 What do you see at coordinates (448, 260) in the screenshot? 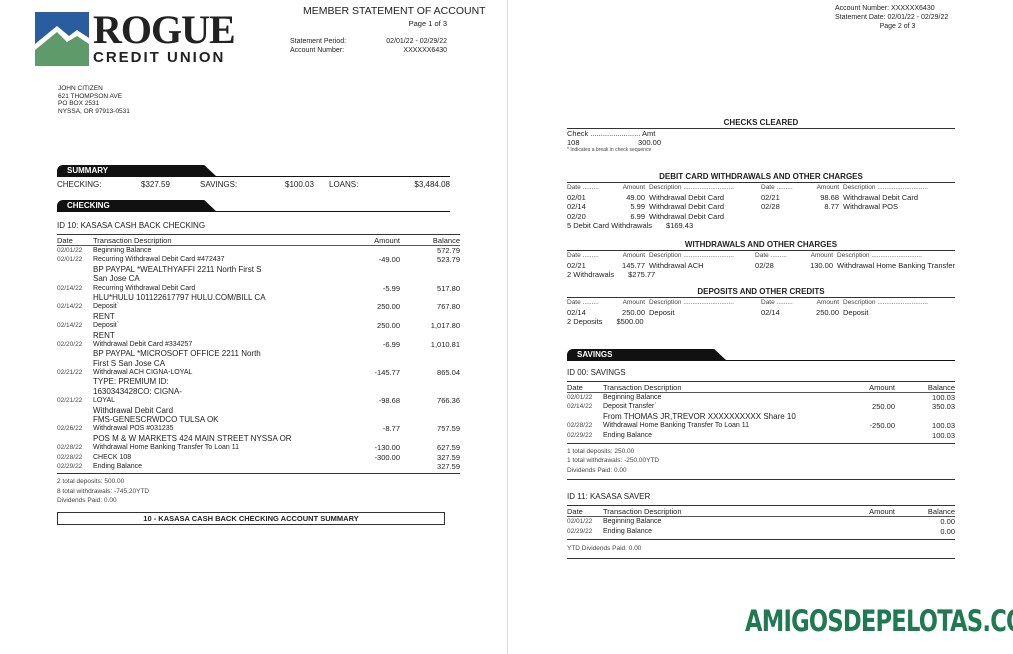
I see `balance-cell: 523.79` at bounding box center [448, 260].